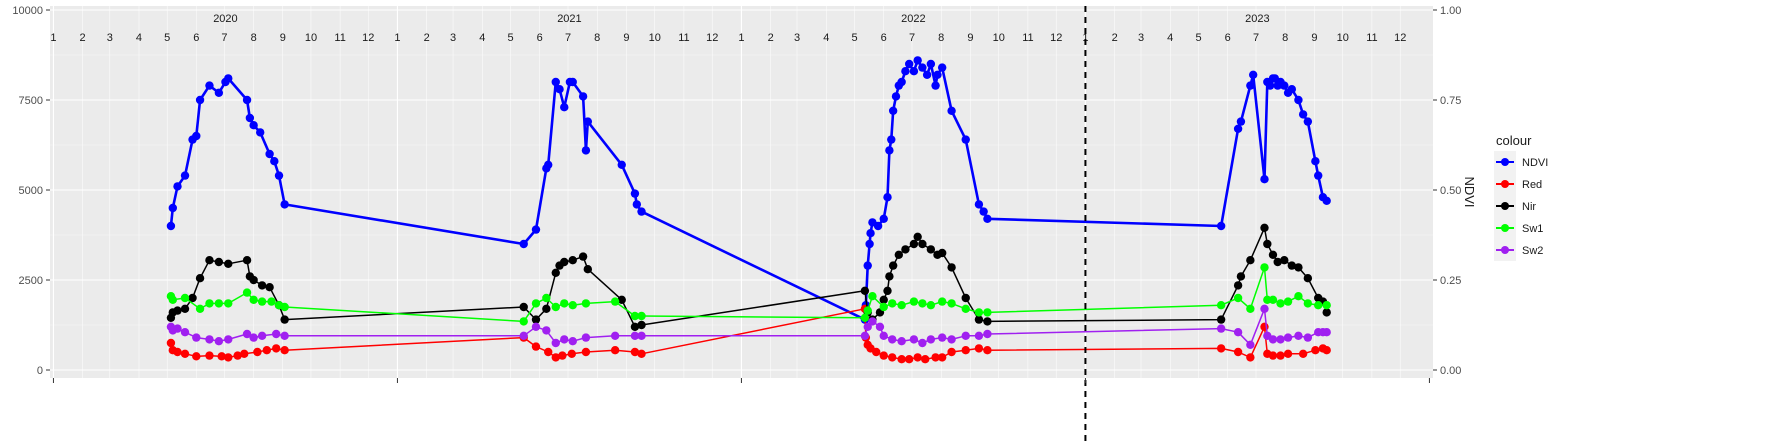 This screenshot has height=442, width=1773. I want to click on month-label: 2, so click(427, 38).